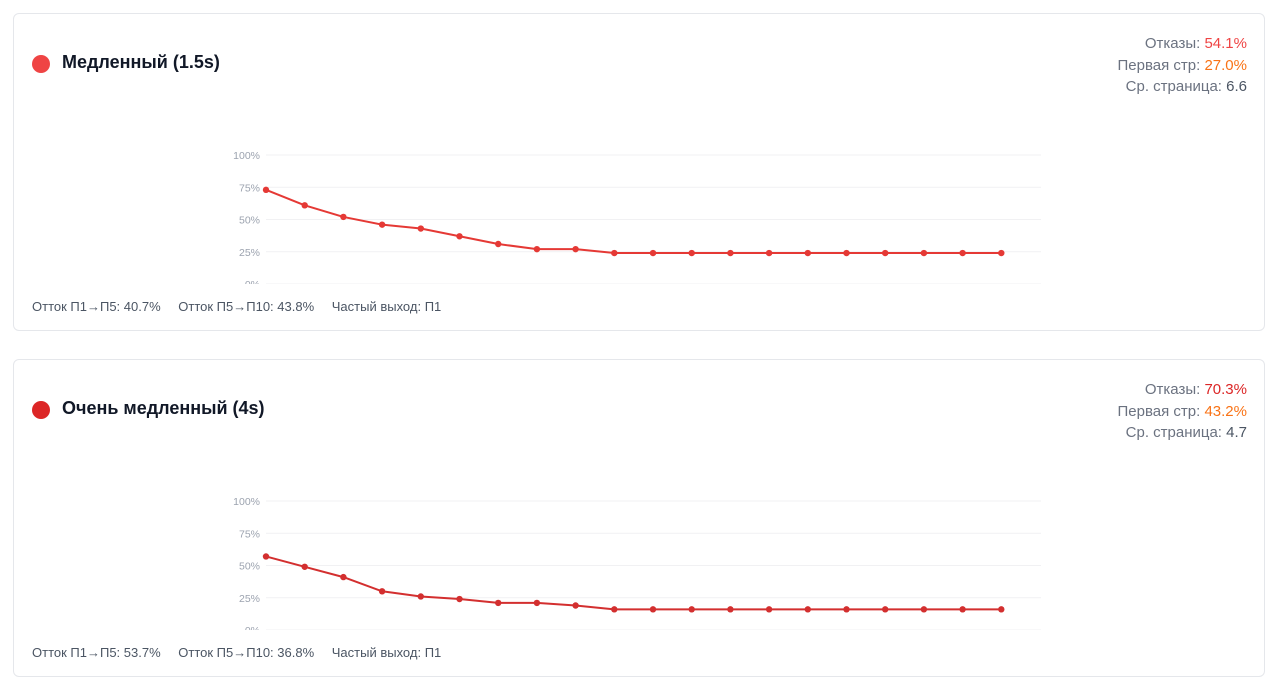 The image size is (1280, 694). I want to click on bounce-stat: Отказы: 54.1%, so click(1182, 44).